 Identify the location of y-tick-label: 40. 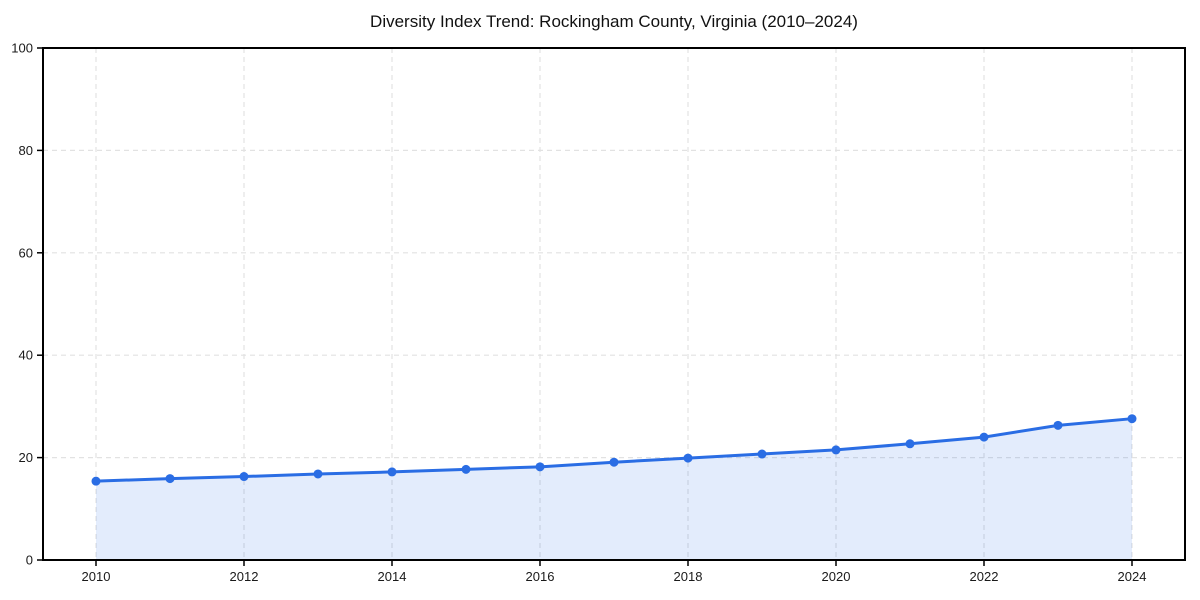
(26, 355).